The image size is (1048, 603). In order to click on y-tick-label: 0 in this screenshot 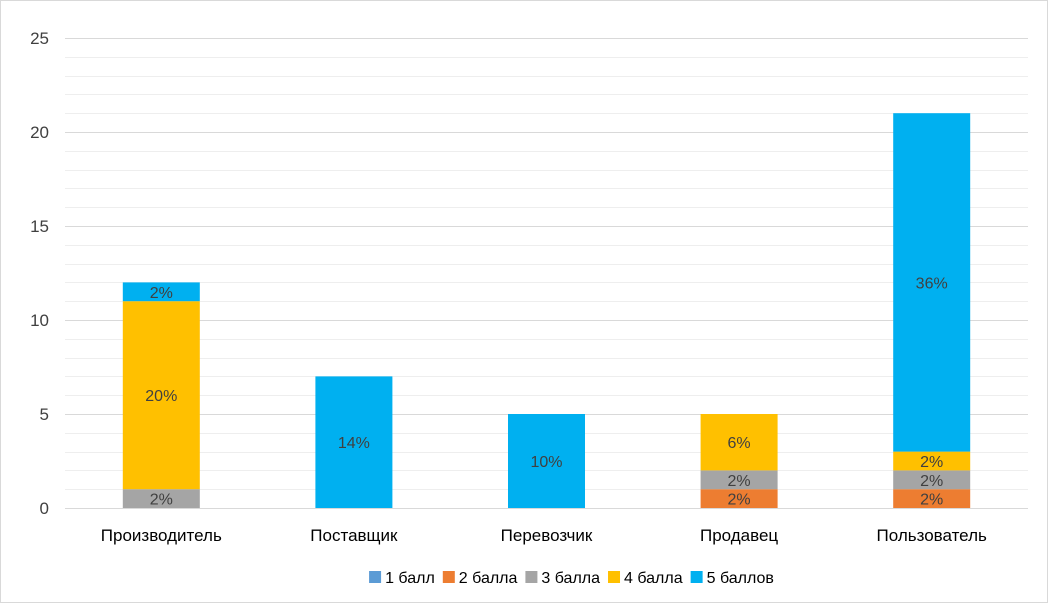, I will do `click(44, 508)`.